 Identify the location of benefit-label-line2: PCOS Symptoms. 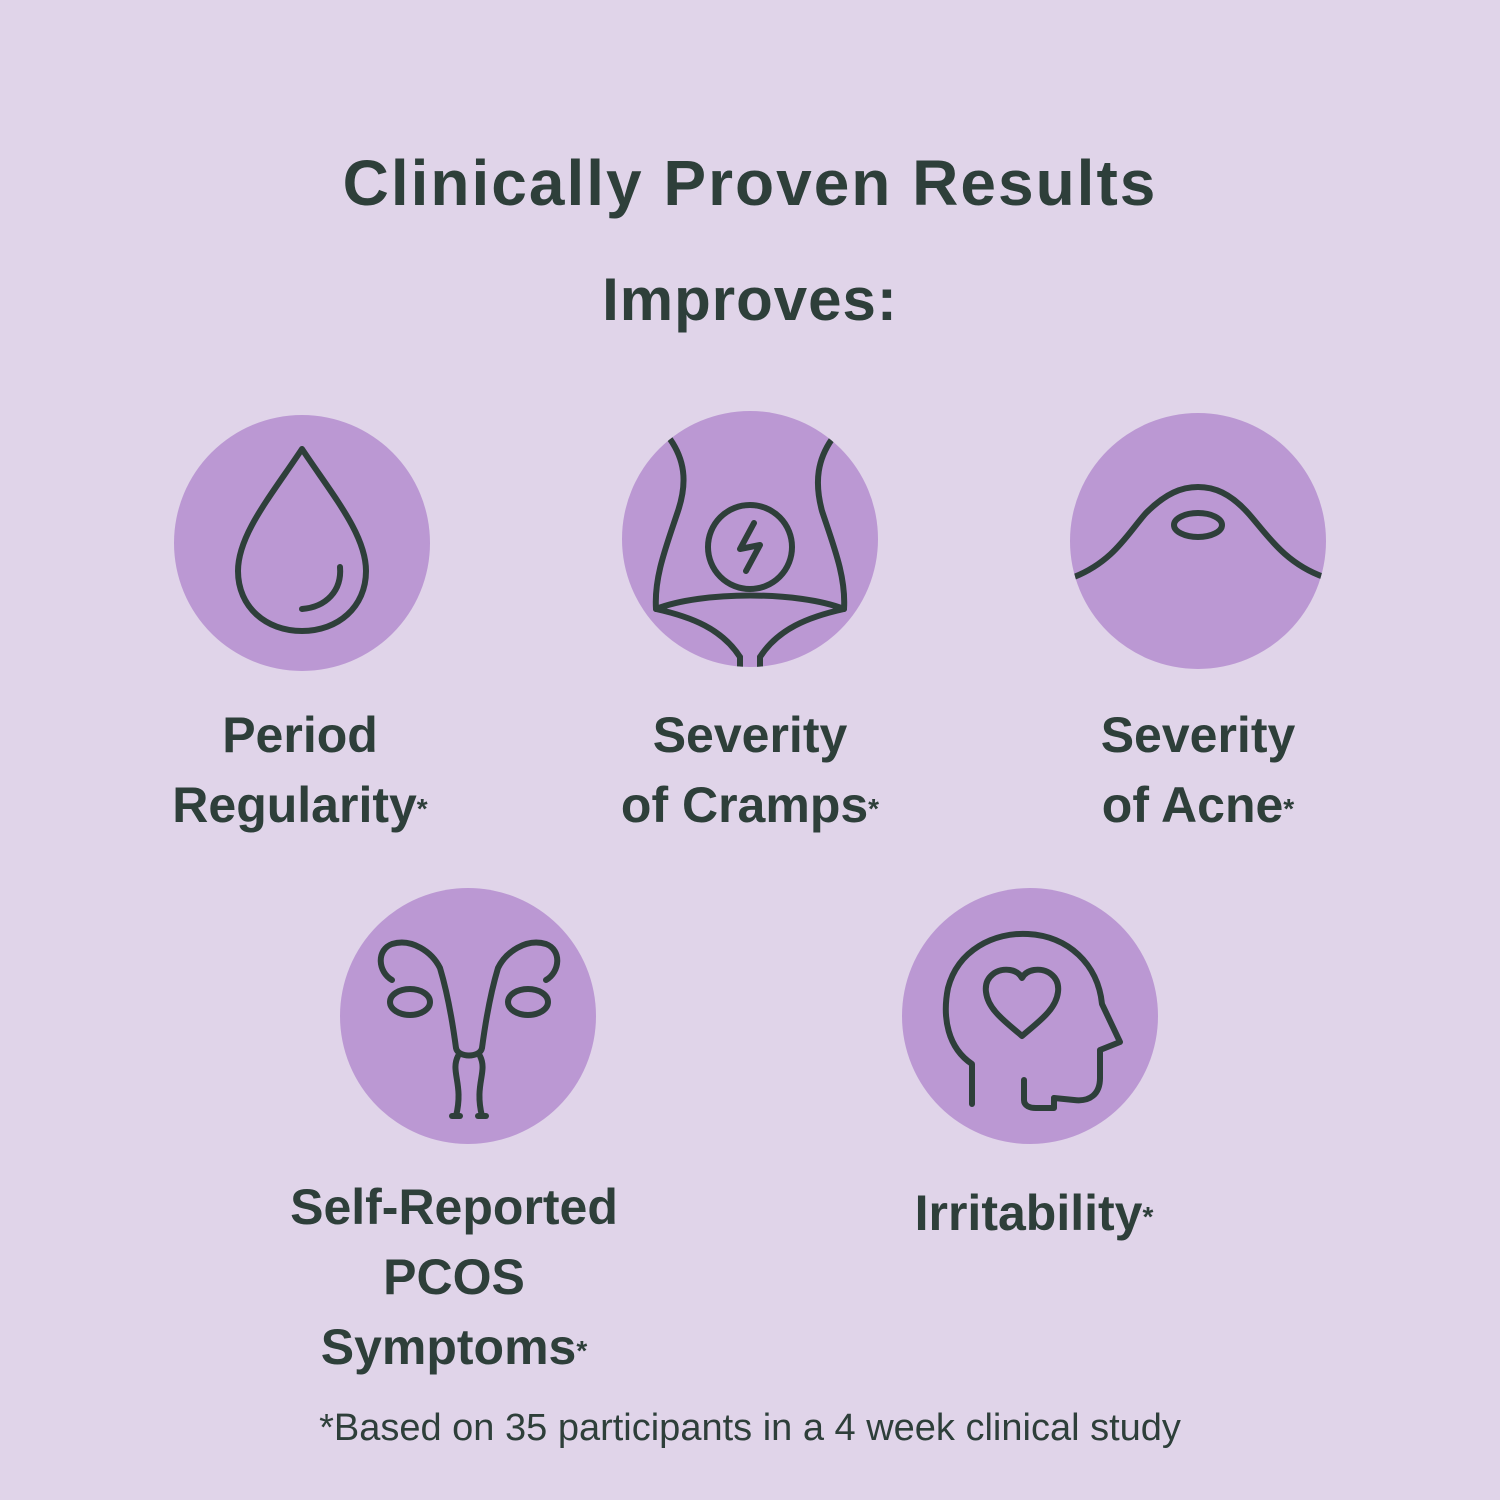
(448, 1312).